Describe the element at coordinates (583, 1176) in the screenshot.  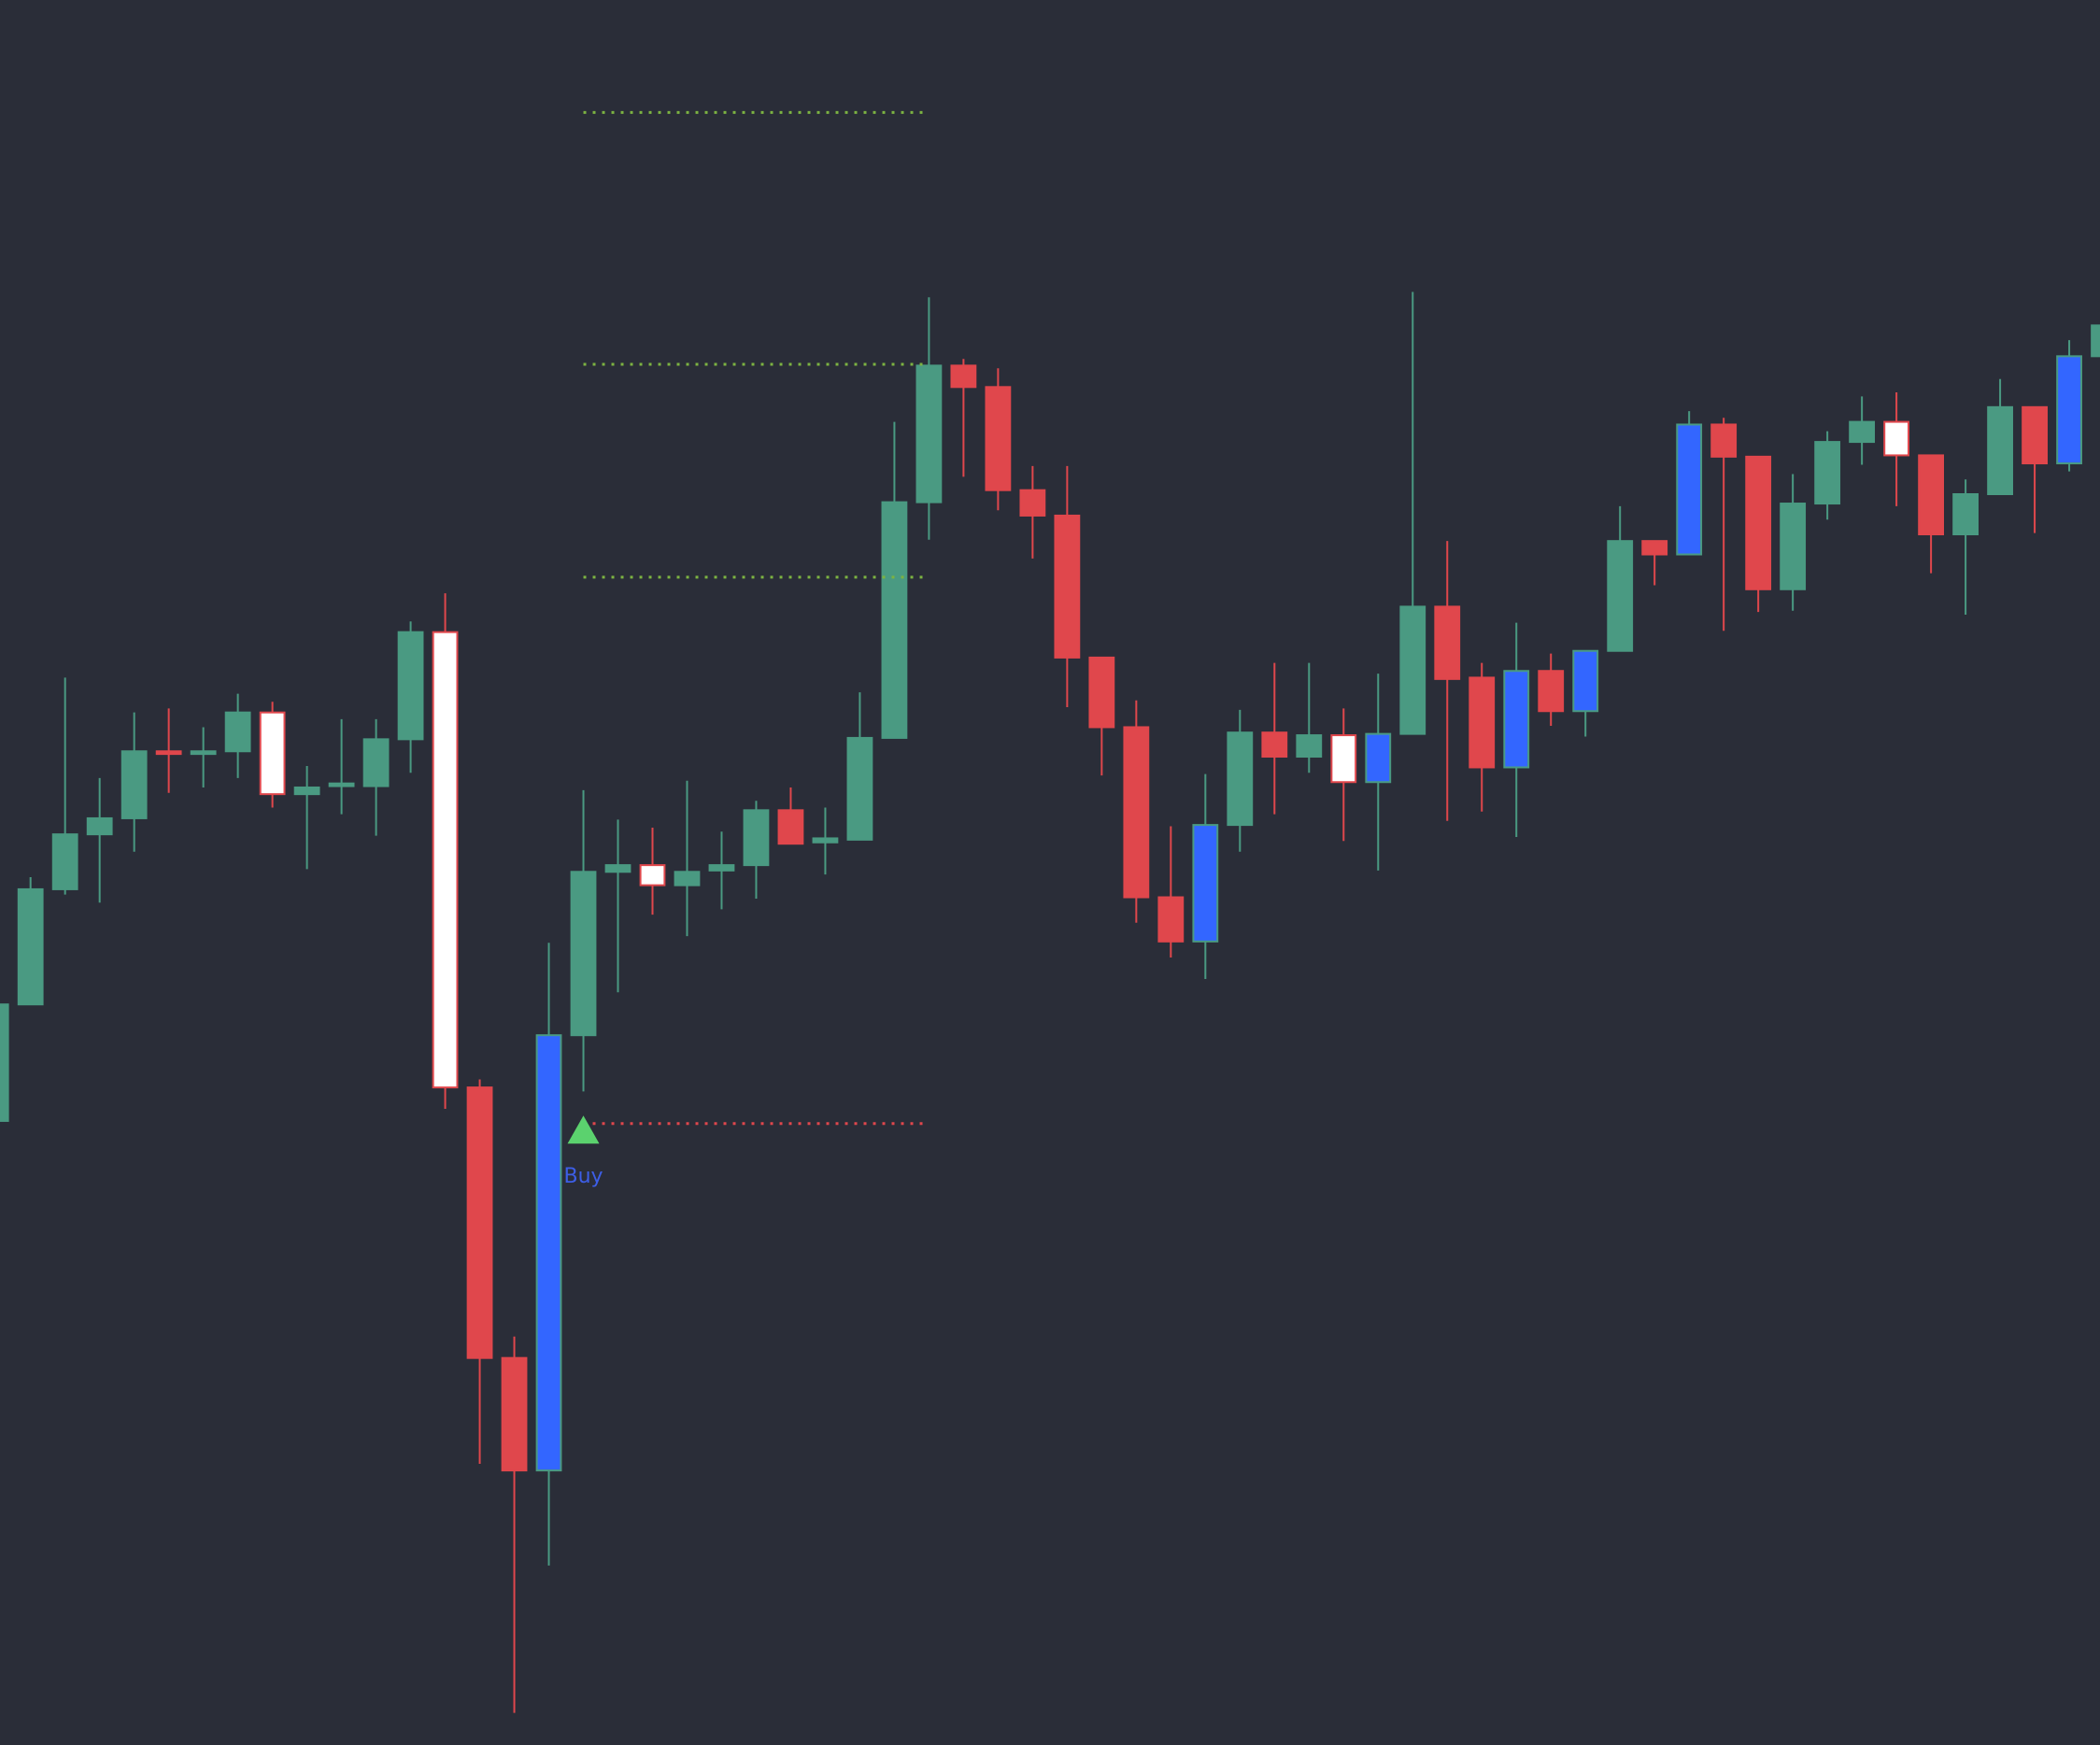
I see `signal-label: Buy` at that location.